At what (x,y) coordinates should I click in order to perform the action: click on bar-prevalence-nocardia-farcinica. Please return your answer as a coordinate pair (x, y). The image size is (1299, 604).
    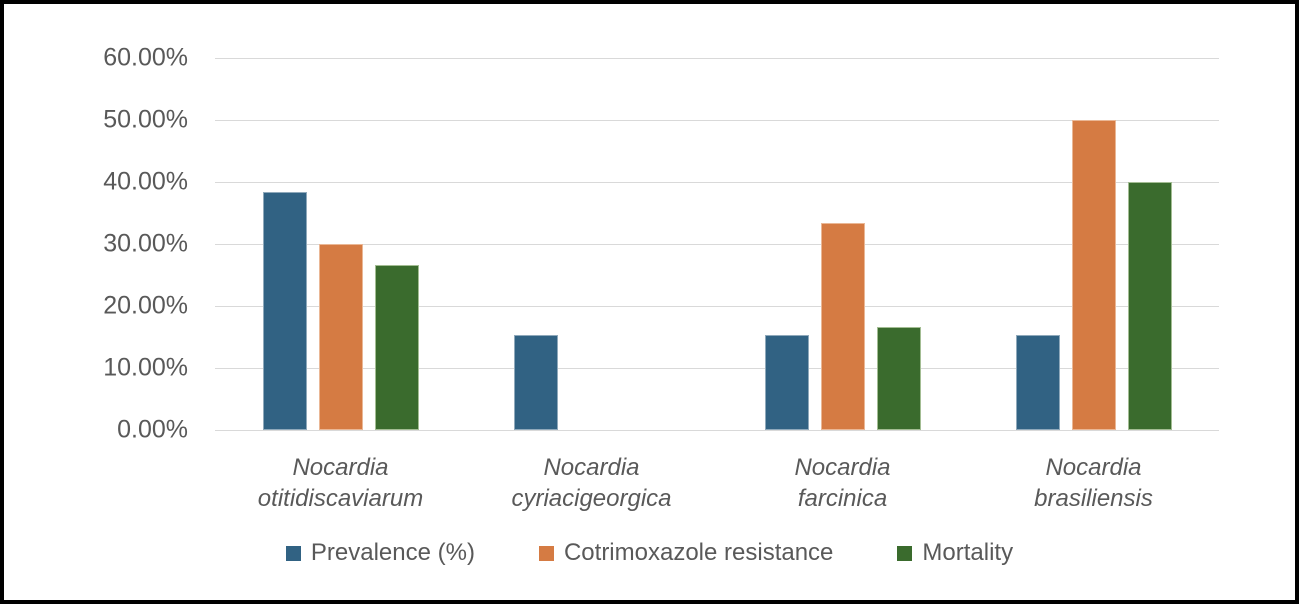
    Looking at the image, I should click on (787, 382).